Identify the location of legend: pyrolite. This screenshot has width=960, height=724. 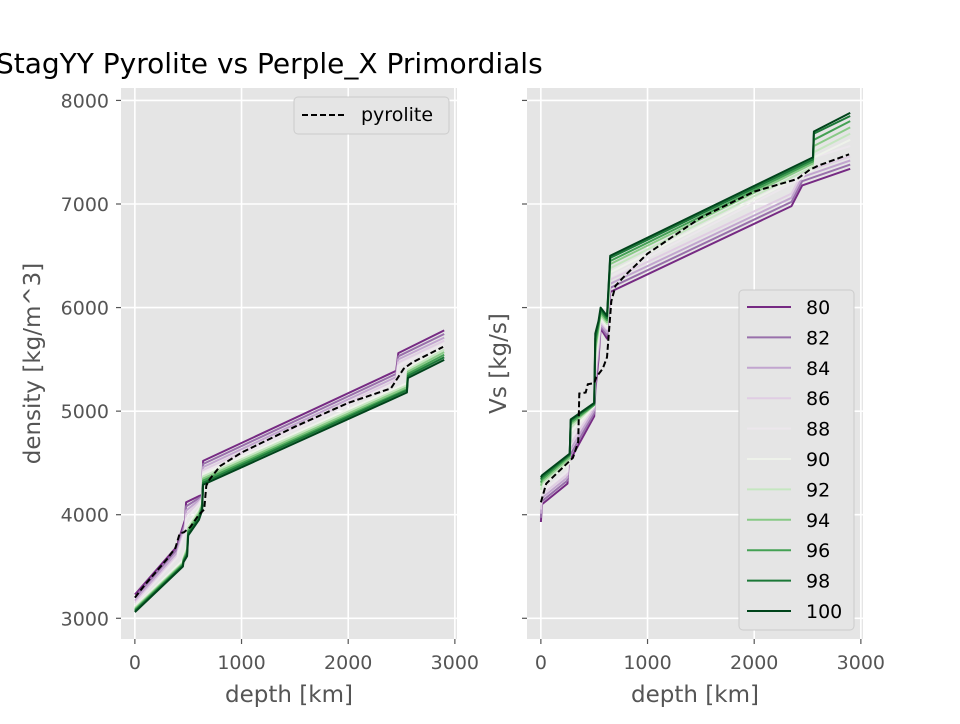
(371, 115).